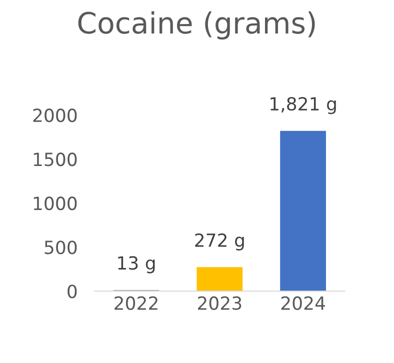 The height and width of the screenshot is (363, 394). I want to click on x-tick-label: 2024, so click(303, 303).